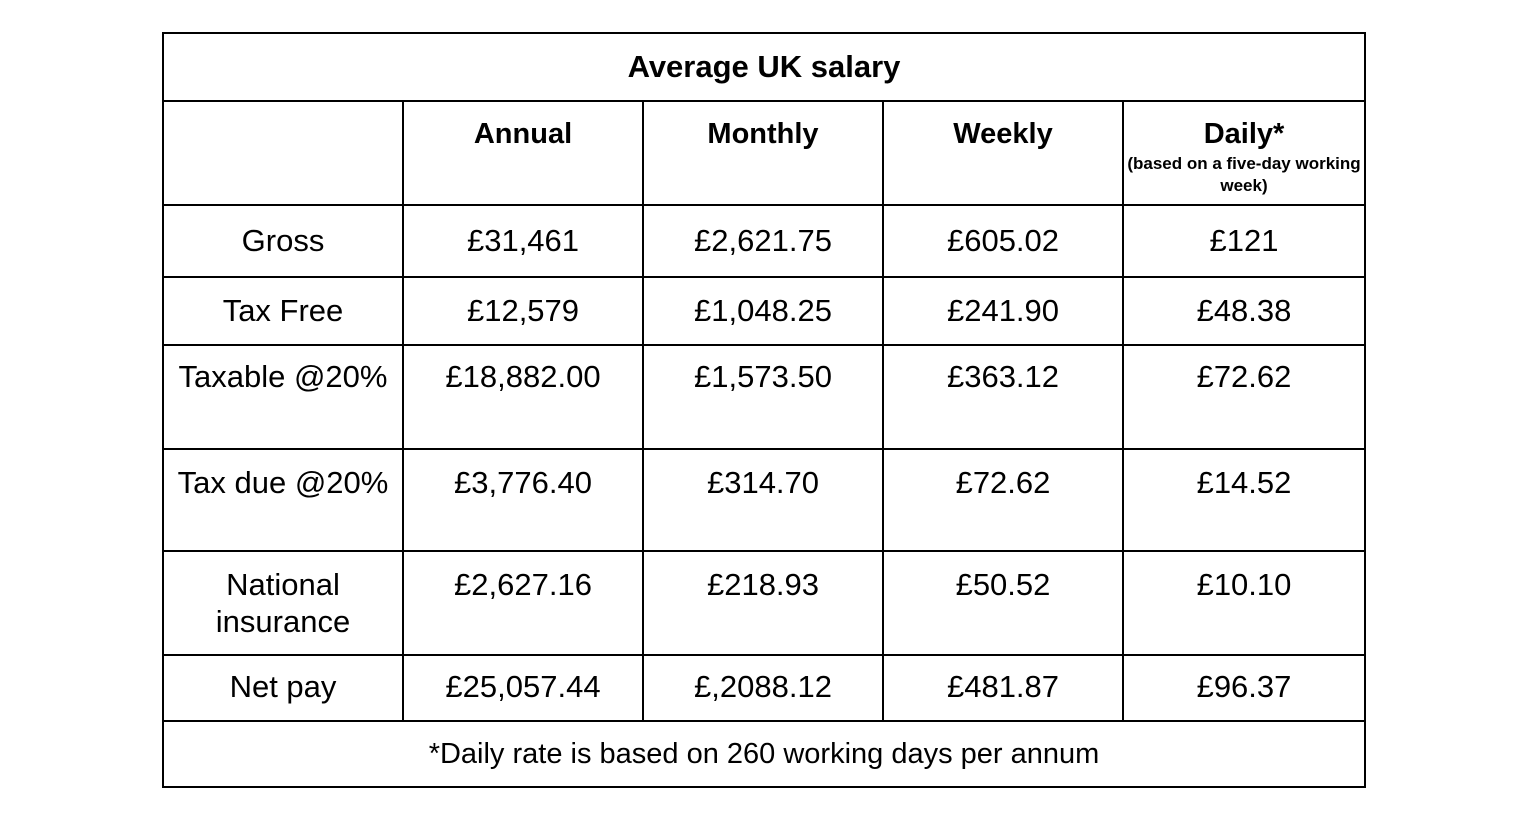 The image size is (1526, 820). What do you see at coordinates (283, 603) in the screenshot?
I see `row-label: National insurance` at bounding box center [283, 603].